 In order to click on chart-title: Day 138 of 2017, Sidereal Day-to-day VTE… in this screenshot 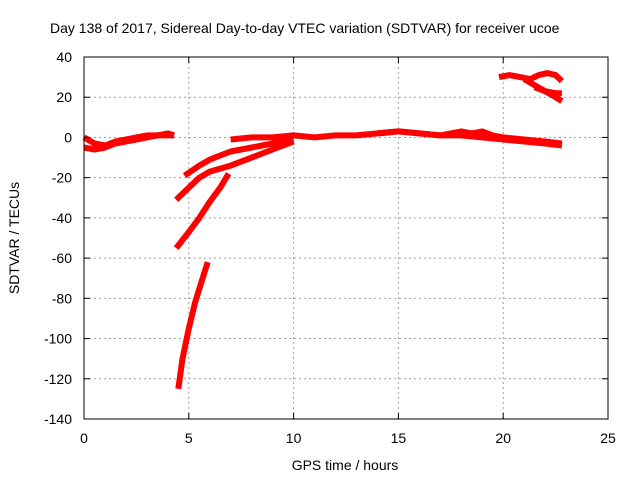, I will do `click(305, 28)`.